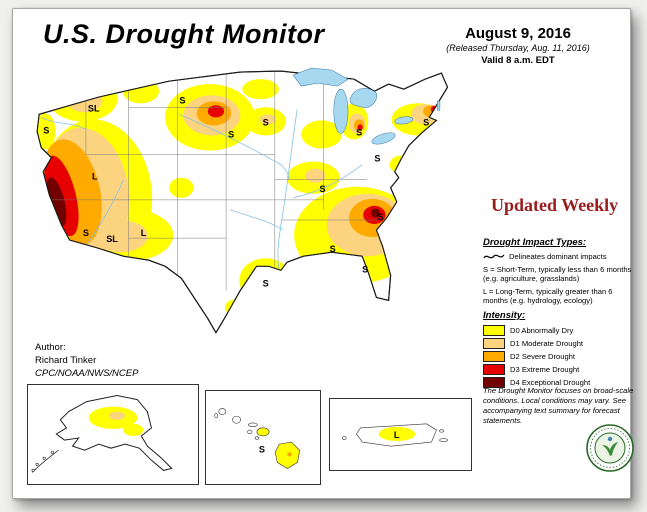  Describe the element at coordinates (431, 111) in the screenshot. I see `drought-region-d2` at that location.